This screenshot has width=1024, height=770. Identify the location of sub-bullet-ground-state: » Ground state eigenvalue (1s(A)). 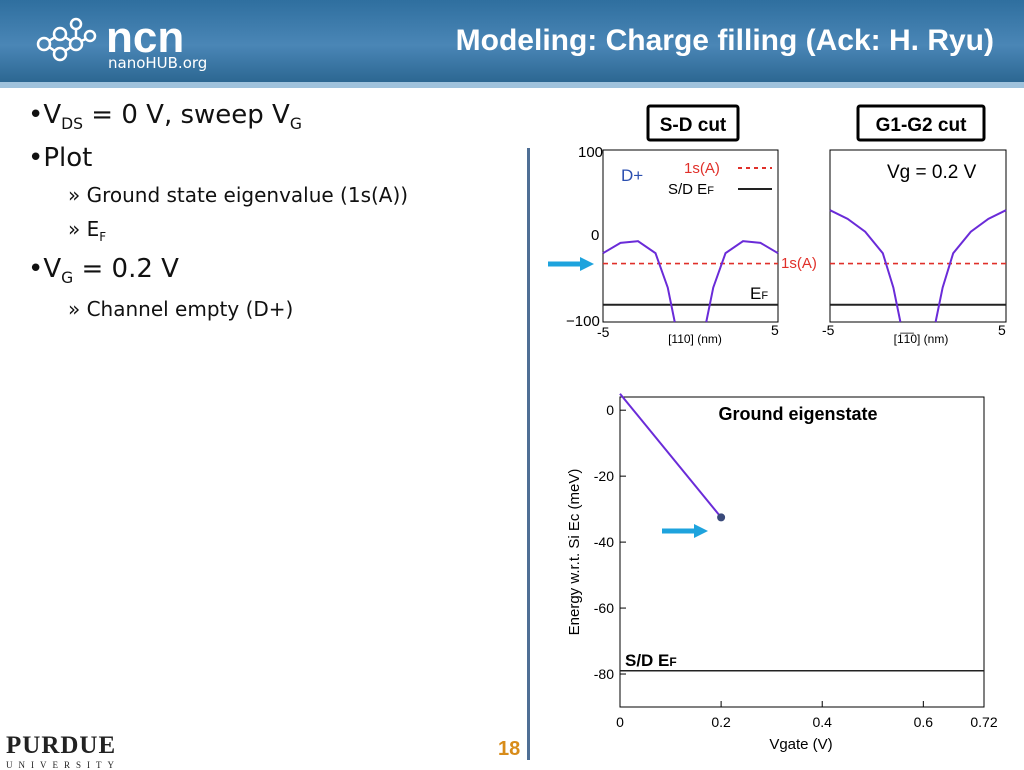
(238, 195).